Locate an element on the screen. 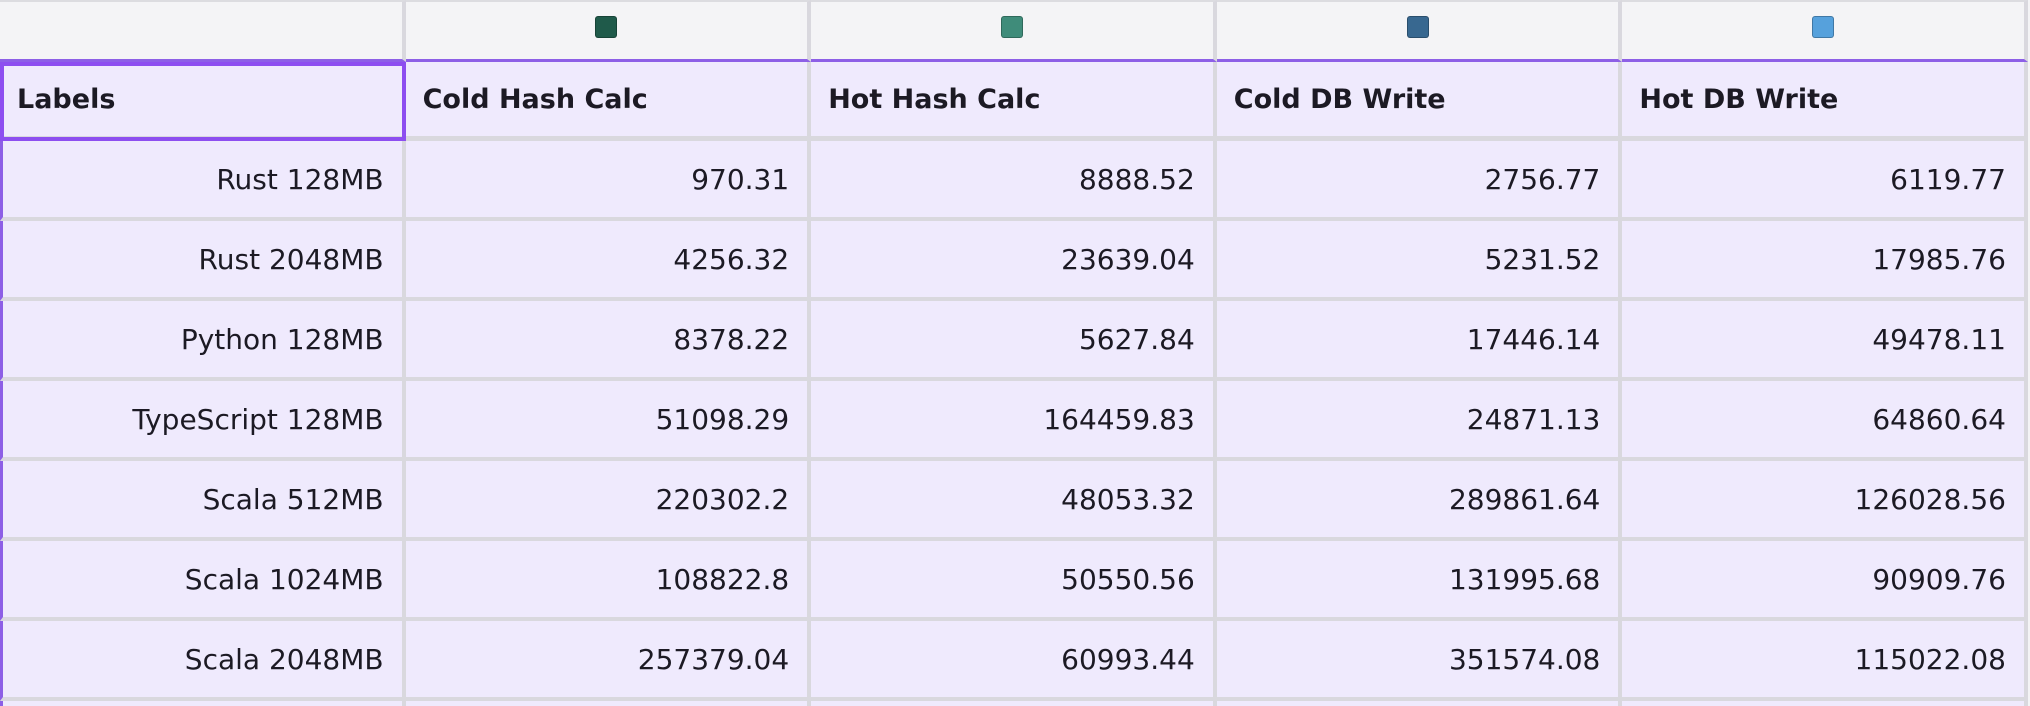 This screenshot has height=706, width=2030. cold-db-write-cell: 5231.52 is located at coordinates (1419, 261).